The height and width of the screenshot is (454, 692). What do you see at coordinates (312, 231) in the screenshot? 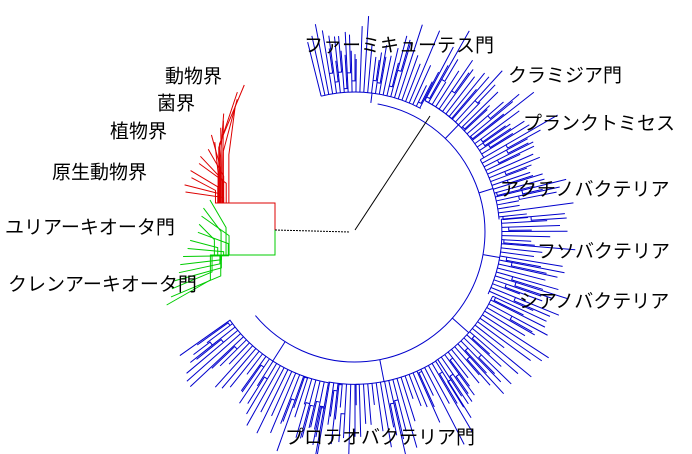
I see `root-branch` at bounding box center [312, 231].